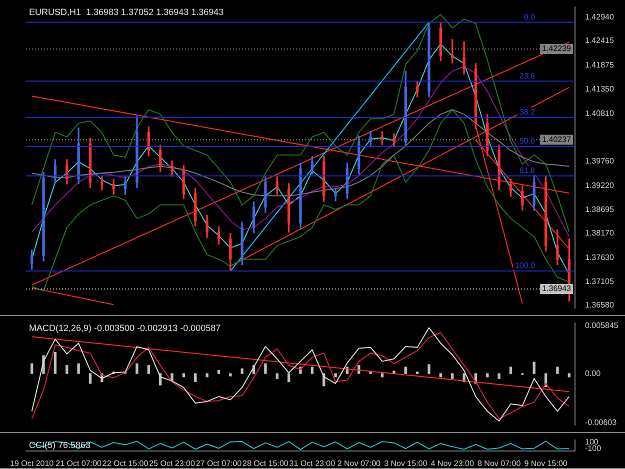  Describe the element at coordinates (527, 112) in the screenshot. I see `annotation: 38.2` at that location.